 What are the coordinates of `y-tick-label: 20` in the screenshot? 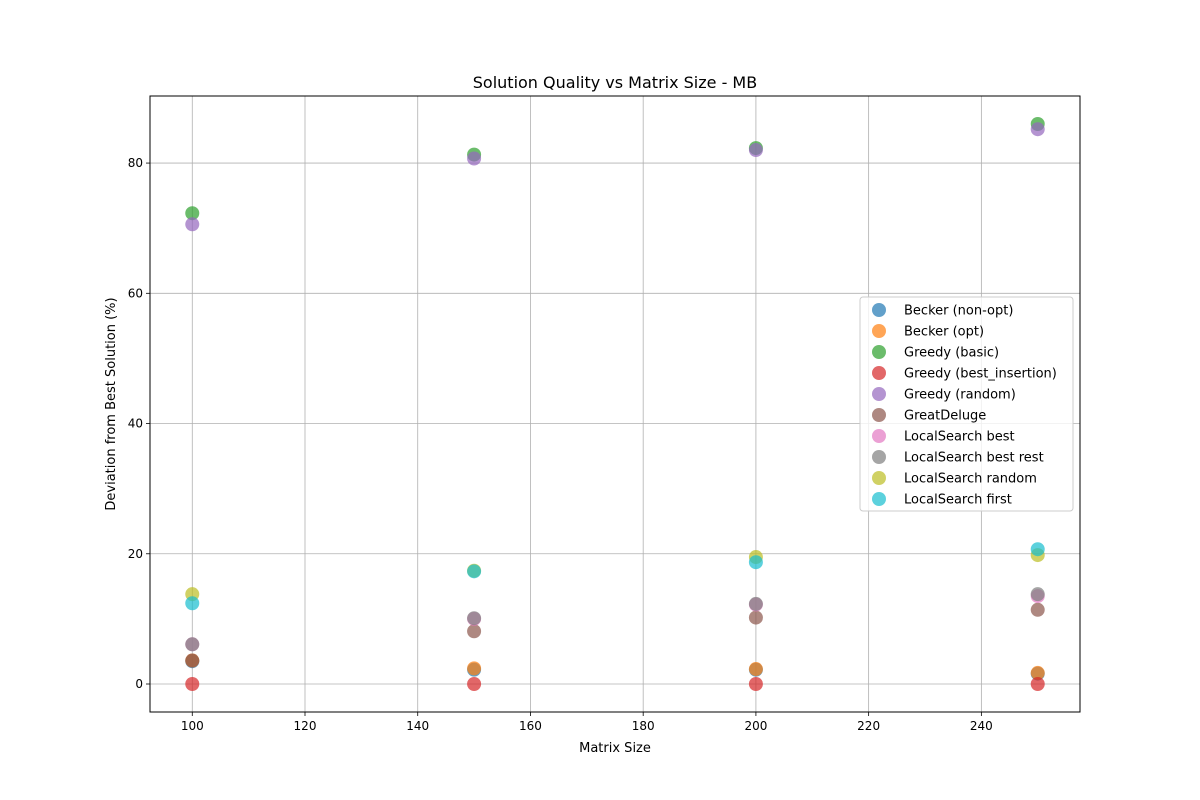 It's located at (135, 554).